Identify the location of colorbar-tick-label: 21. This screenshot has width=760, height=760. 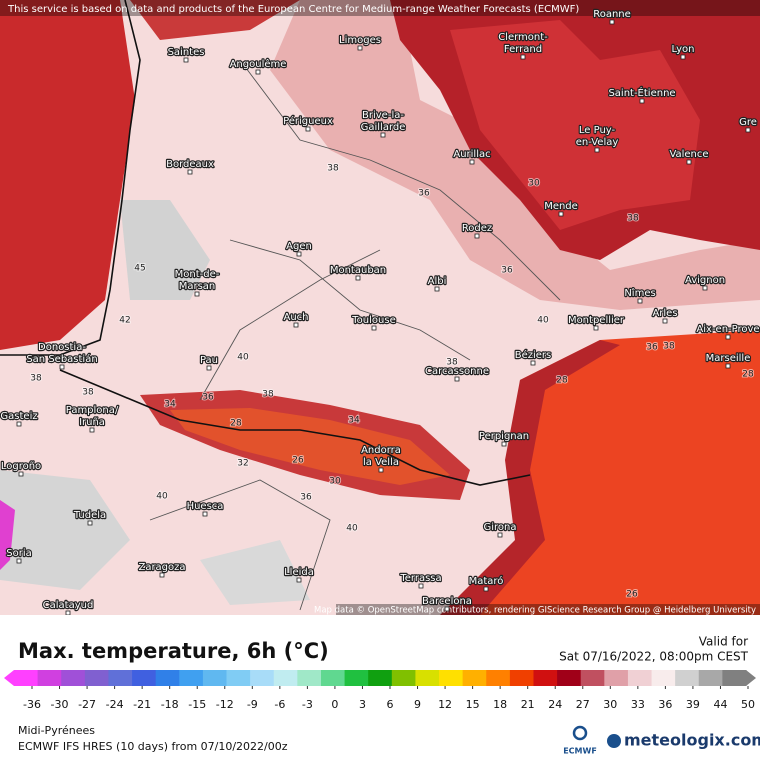
(528, 704).